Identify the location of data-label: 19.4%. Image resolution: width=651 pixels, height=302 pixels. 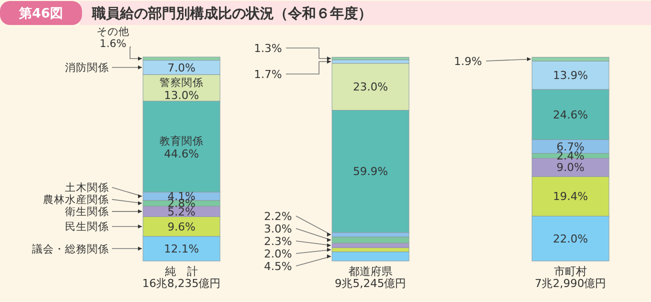
(570, 197).